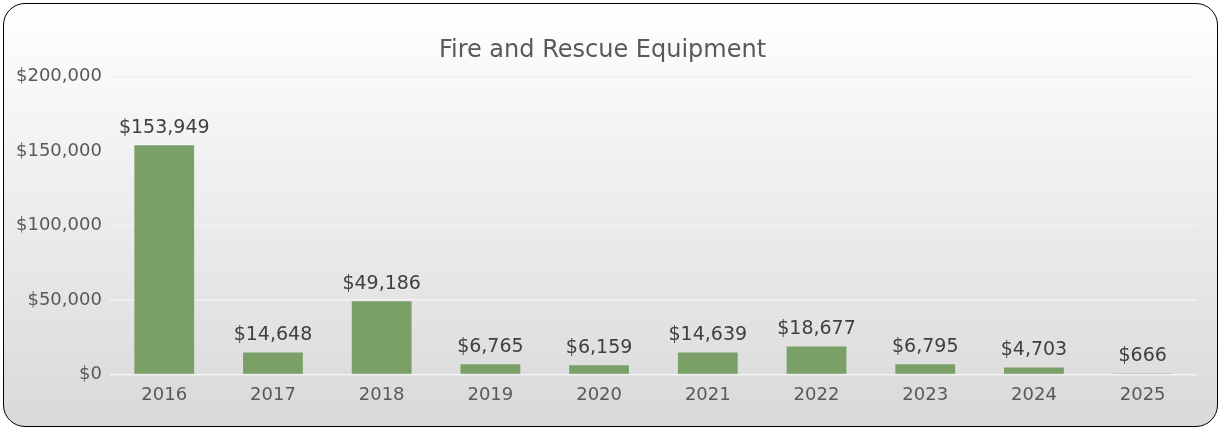  I want to click on x-tick-label: 2025, so click(1142, 393).